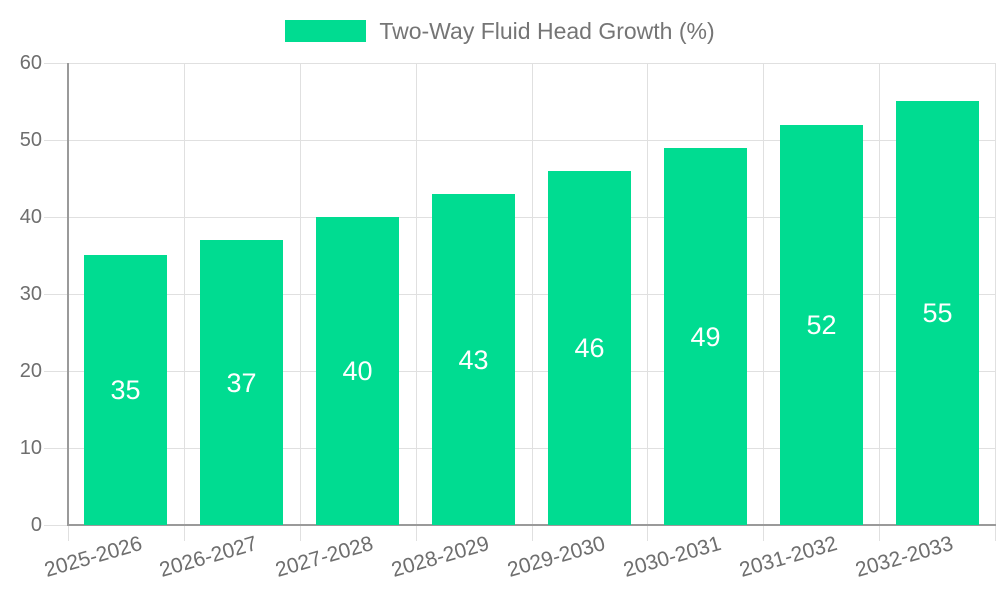 Image resolution: width=1000 pixels, height=600 pixels. I want to click on bar-value-label: 52, so click(821, 325).